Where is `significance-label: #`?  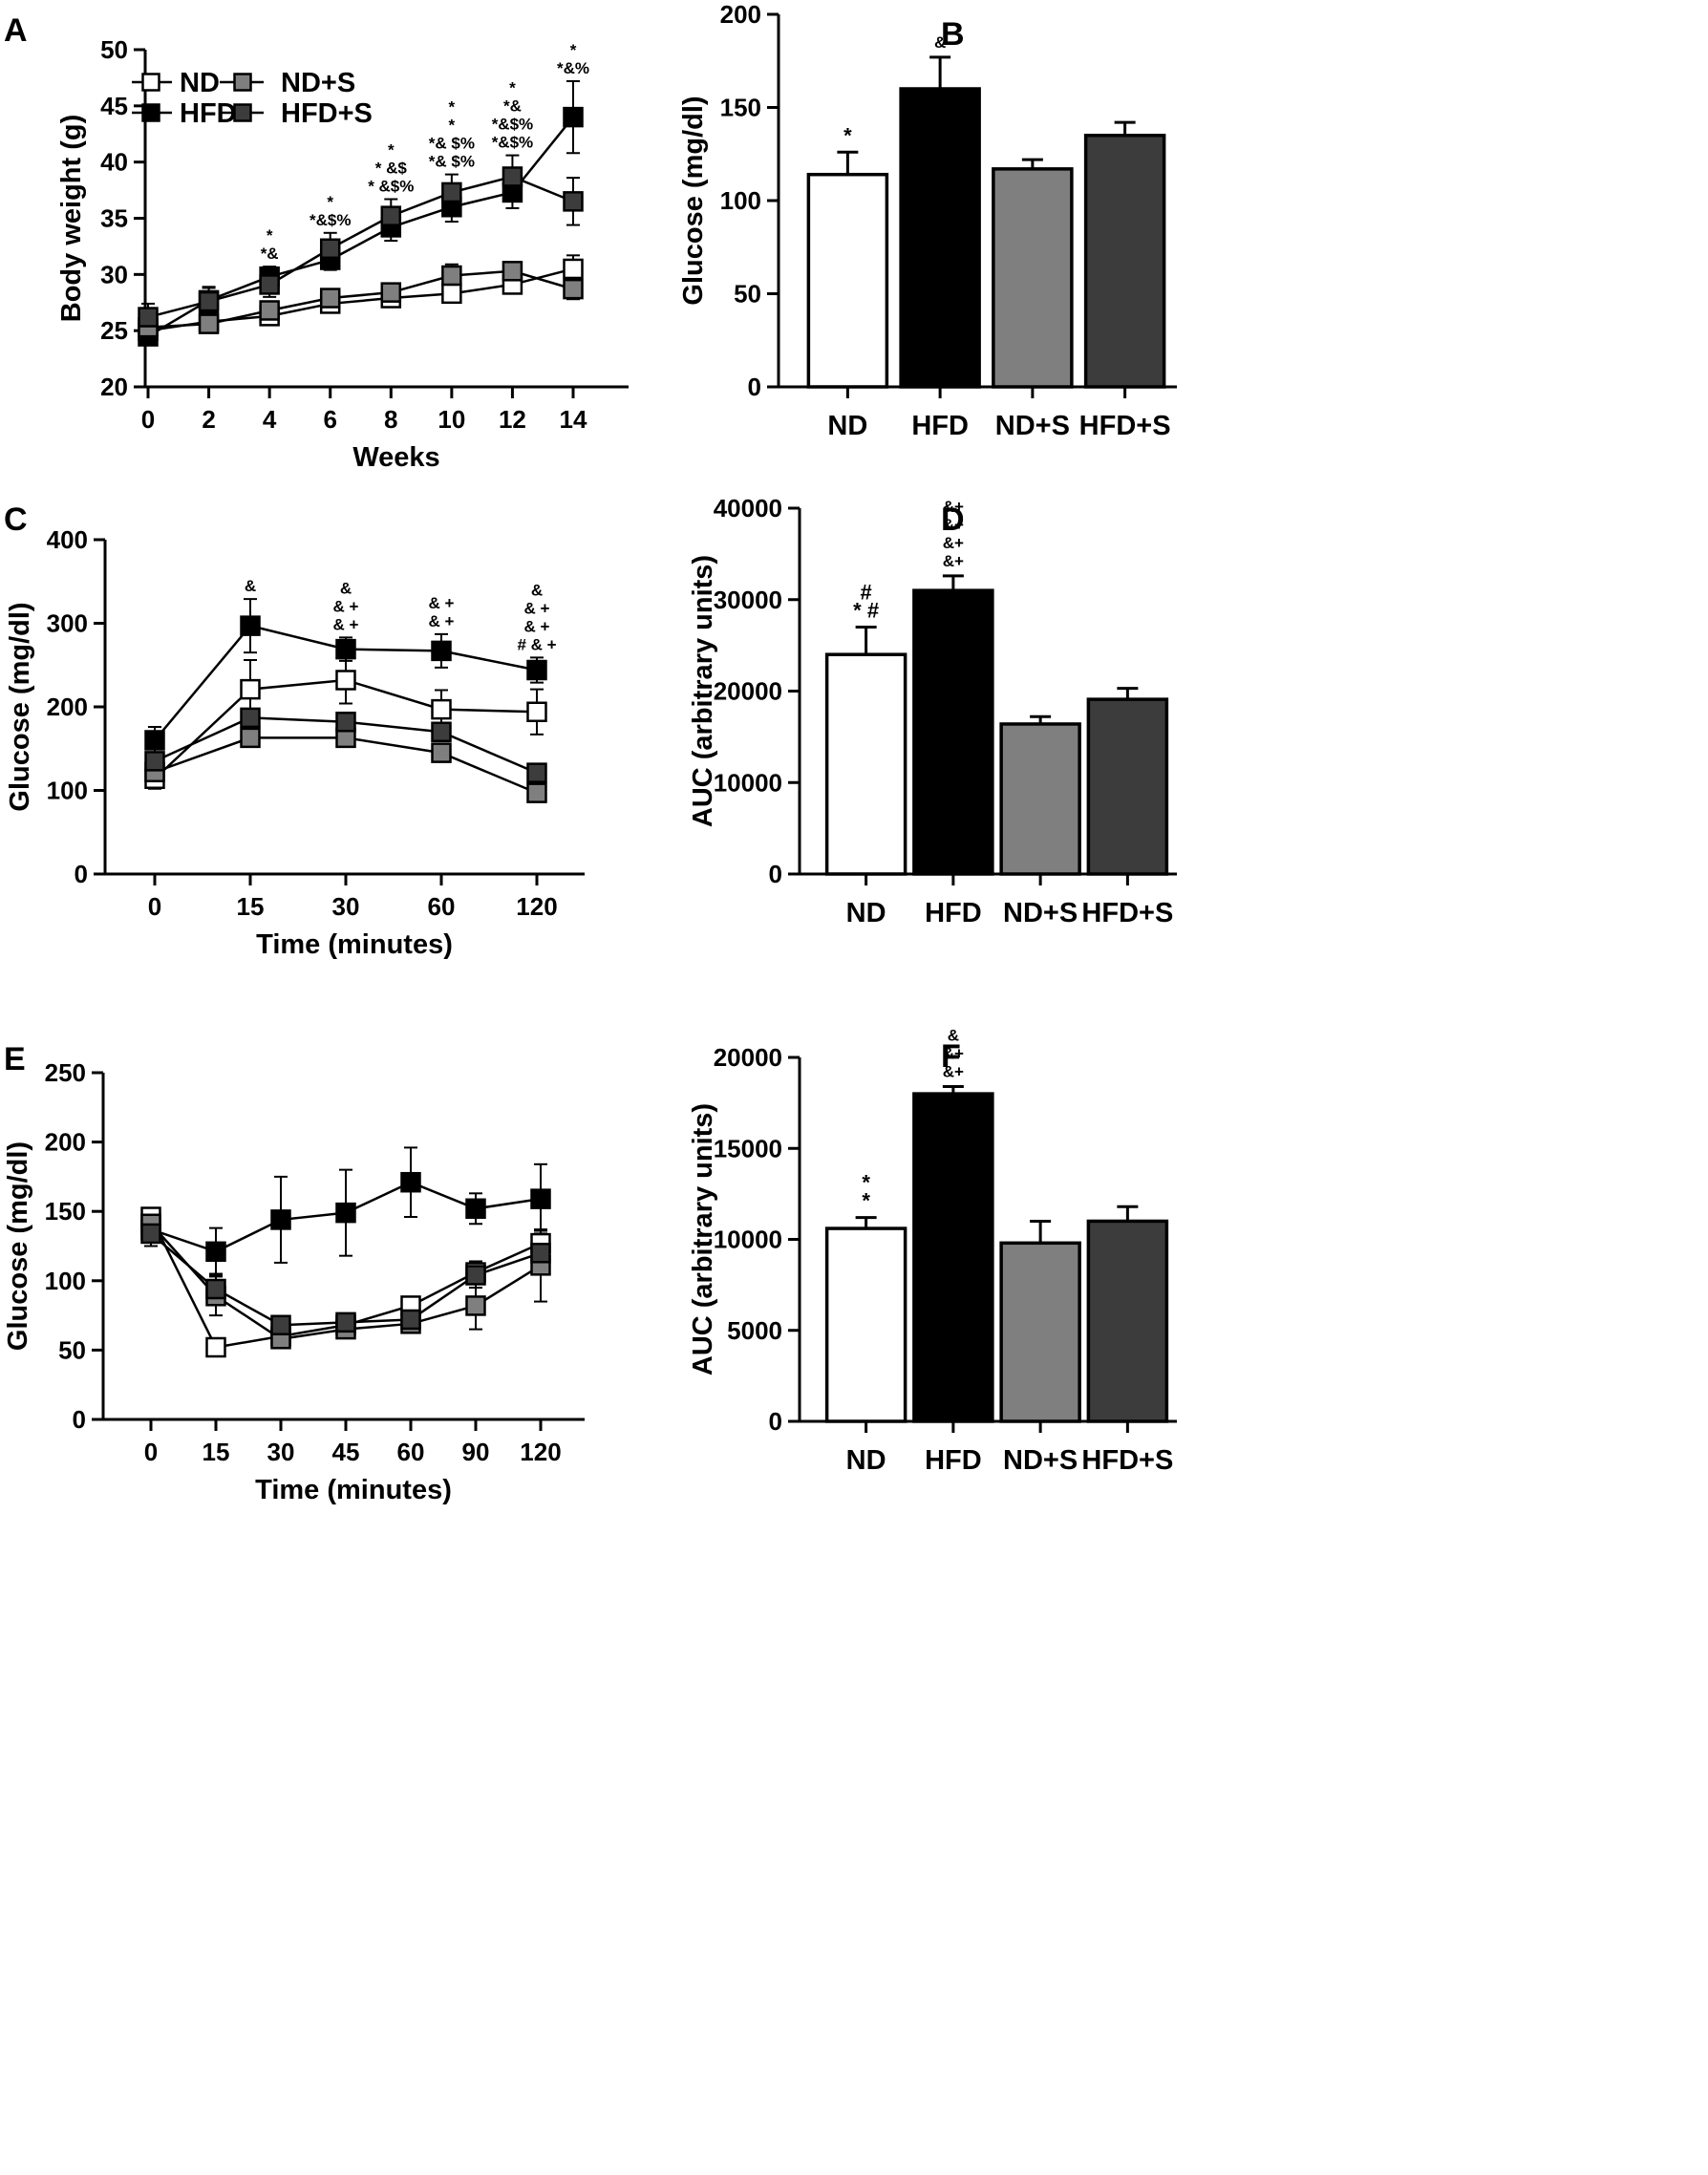
significance-label: # is located at coordinates (867, 592).